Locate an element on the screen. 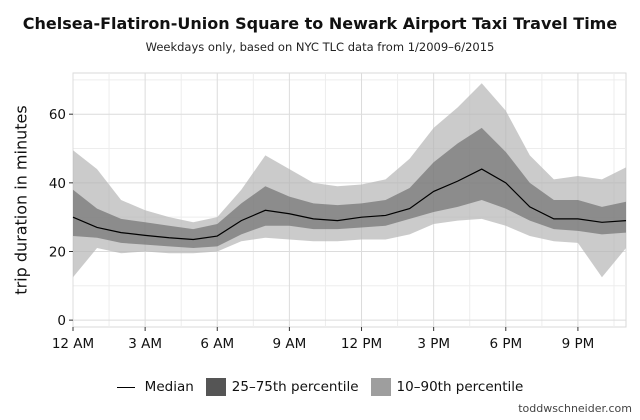  y-tick-label: 60 is located at coordinates (57, 115).